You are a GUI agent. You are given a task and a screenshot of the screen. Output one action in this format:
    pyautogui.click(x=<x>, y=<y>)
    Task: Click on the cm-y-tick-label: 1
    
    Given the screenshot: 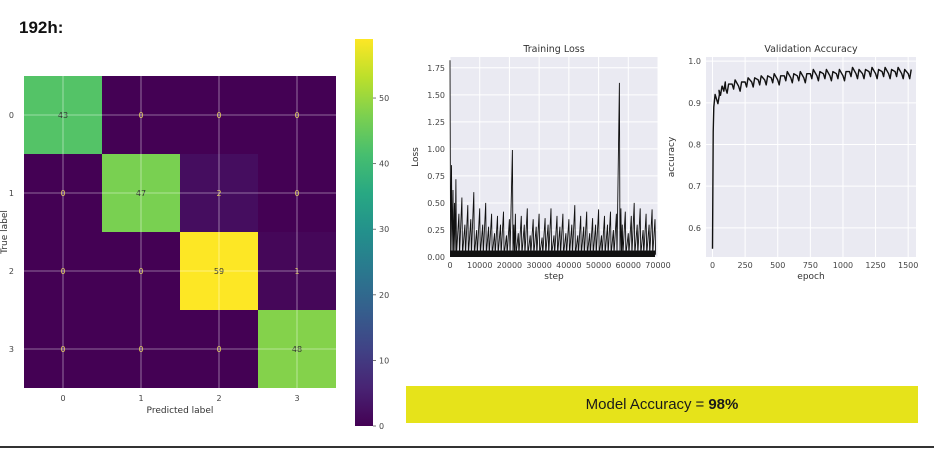 What is the action you would take?
    pyautogui.click(x=11, y=193)
    